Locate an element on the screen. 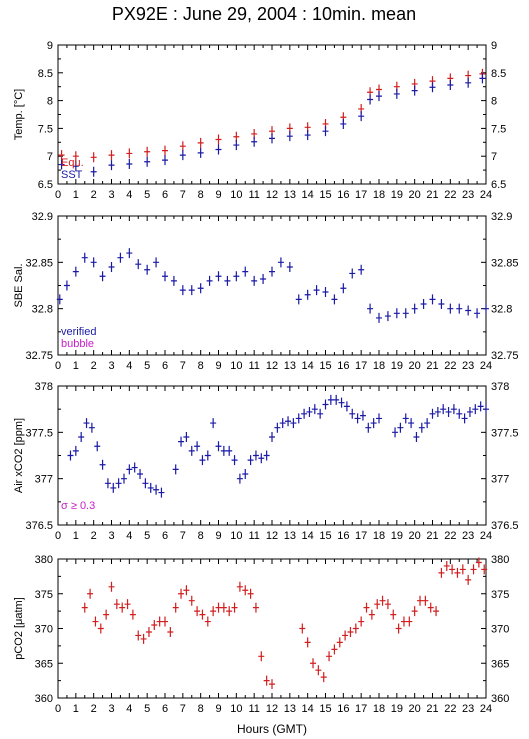  x-tick-label: 3 is located at coordinates (111, 366).